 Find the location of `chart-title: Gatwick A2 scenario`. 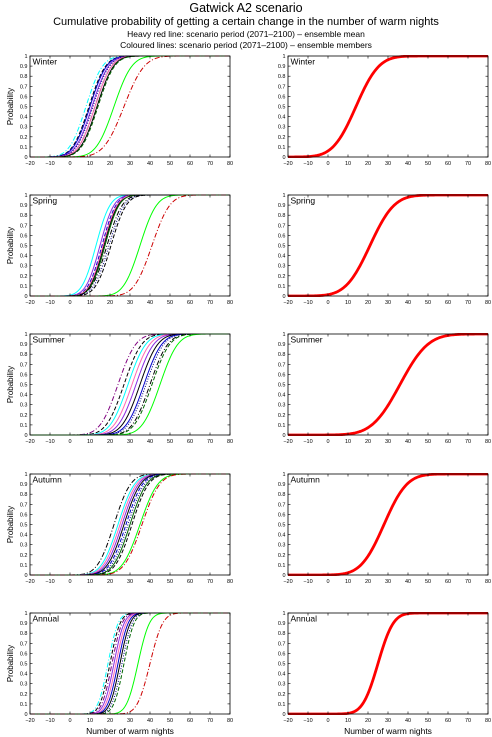

chart-title: Gatwick A2 scenario is located at coordinates (246, 8).